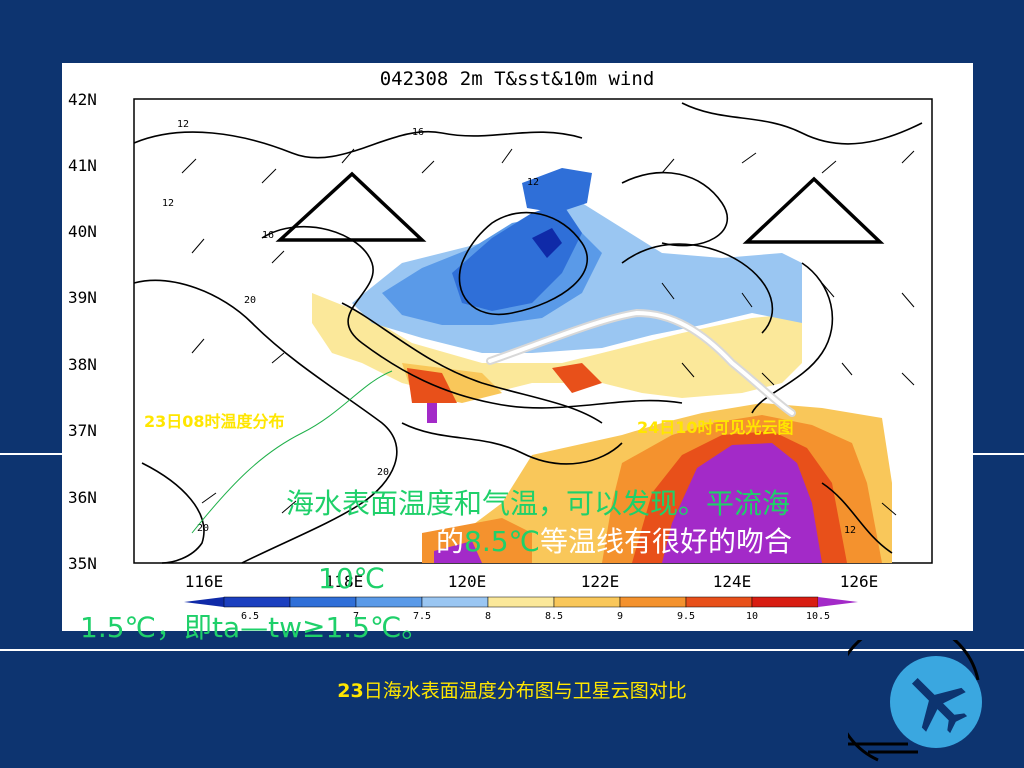  I want to click on bottom-divider, so click(512, 650).